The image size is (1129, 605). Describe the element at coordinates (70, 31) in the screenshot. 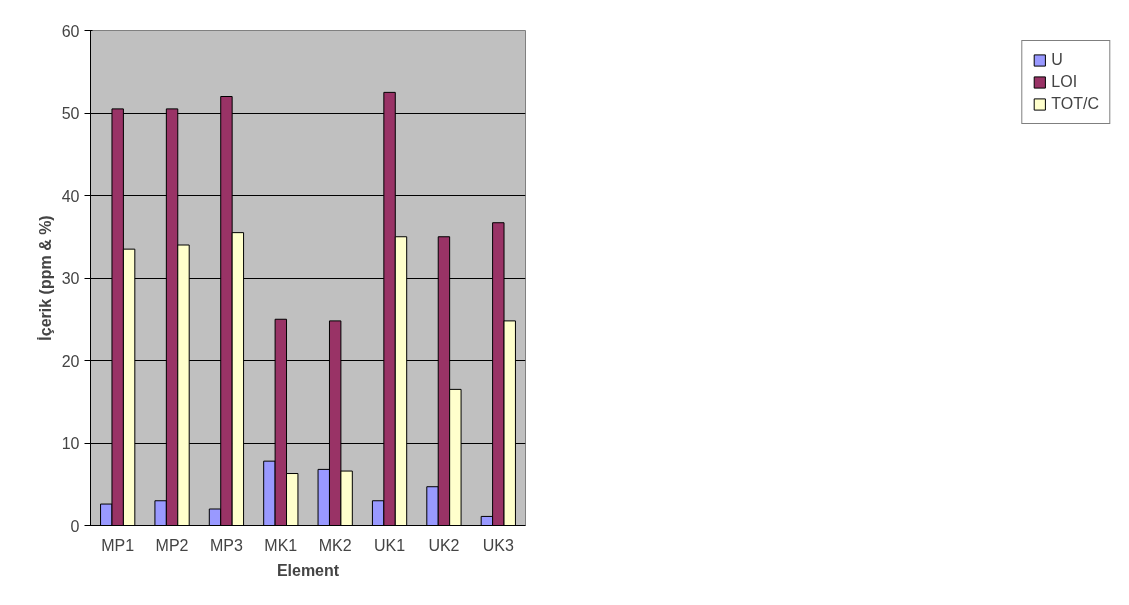

I see `y-tick-label: 60` at that location.